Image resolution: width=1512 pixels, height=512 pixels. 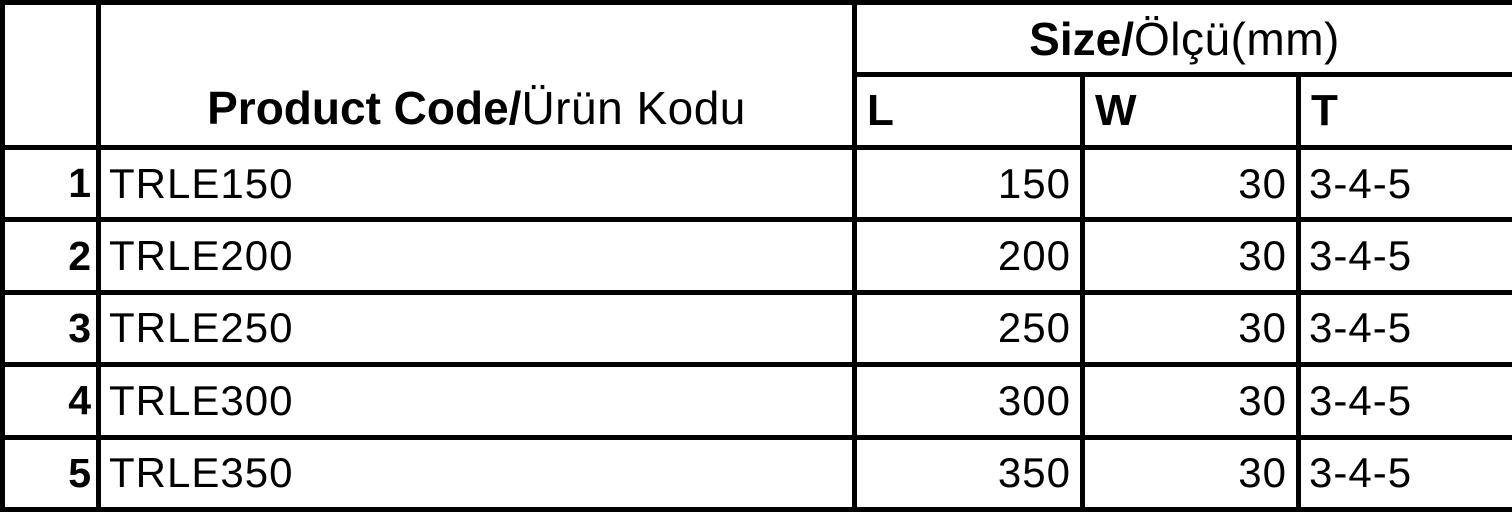 What do you see at coordinates (968, 183) in the screenshot?
I see `length-value: 150` at bounding box center [968, 183].